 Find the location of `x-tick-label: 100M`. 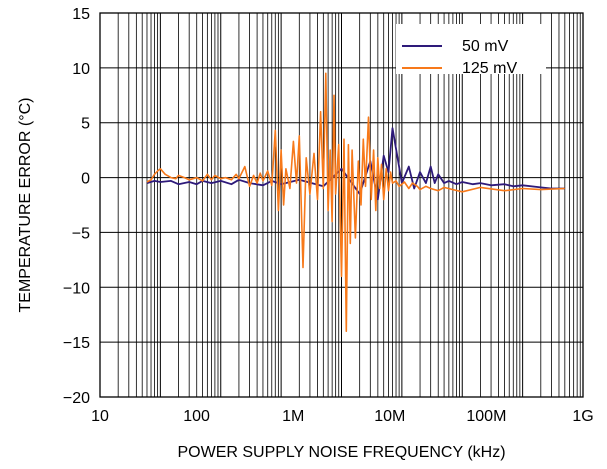

x-tick-label: 100M is located at coordinates (486, 416).